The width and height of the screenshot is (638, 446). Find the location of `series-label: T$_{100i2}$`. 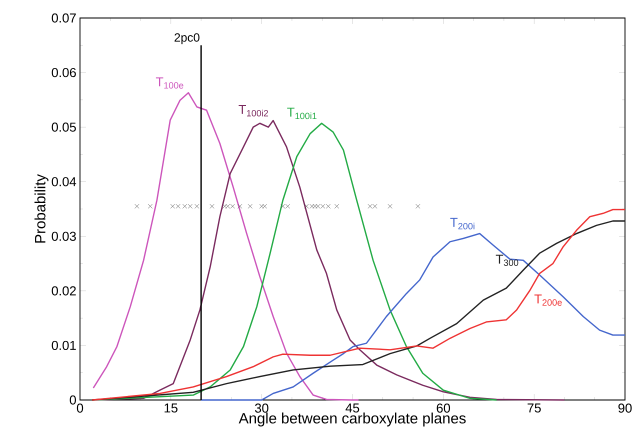

series-label: T$_{100i2}$ is located at coordinates (253, 110).